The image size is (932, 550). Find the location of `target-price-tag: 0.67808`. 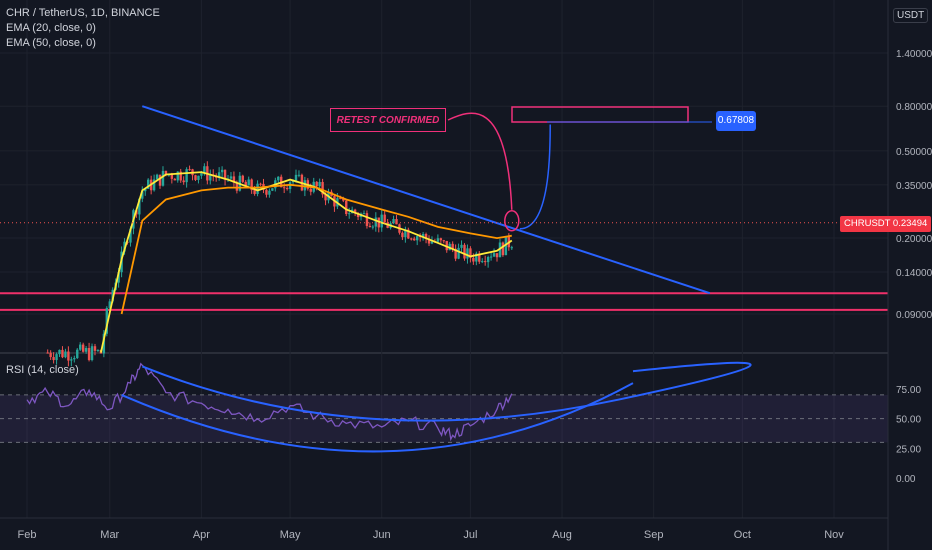

target-price-tag: 0.67808 is located at coordinates (736, 121).